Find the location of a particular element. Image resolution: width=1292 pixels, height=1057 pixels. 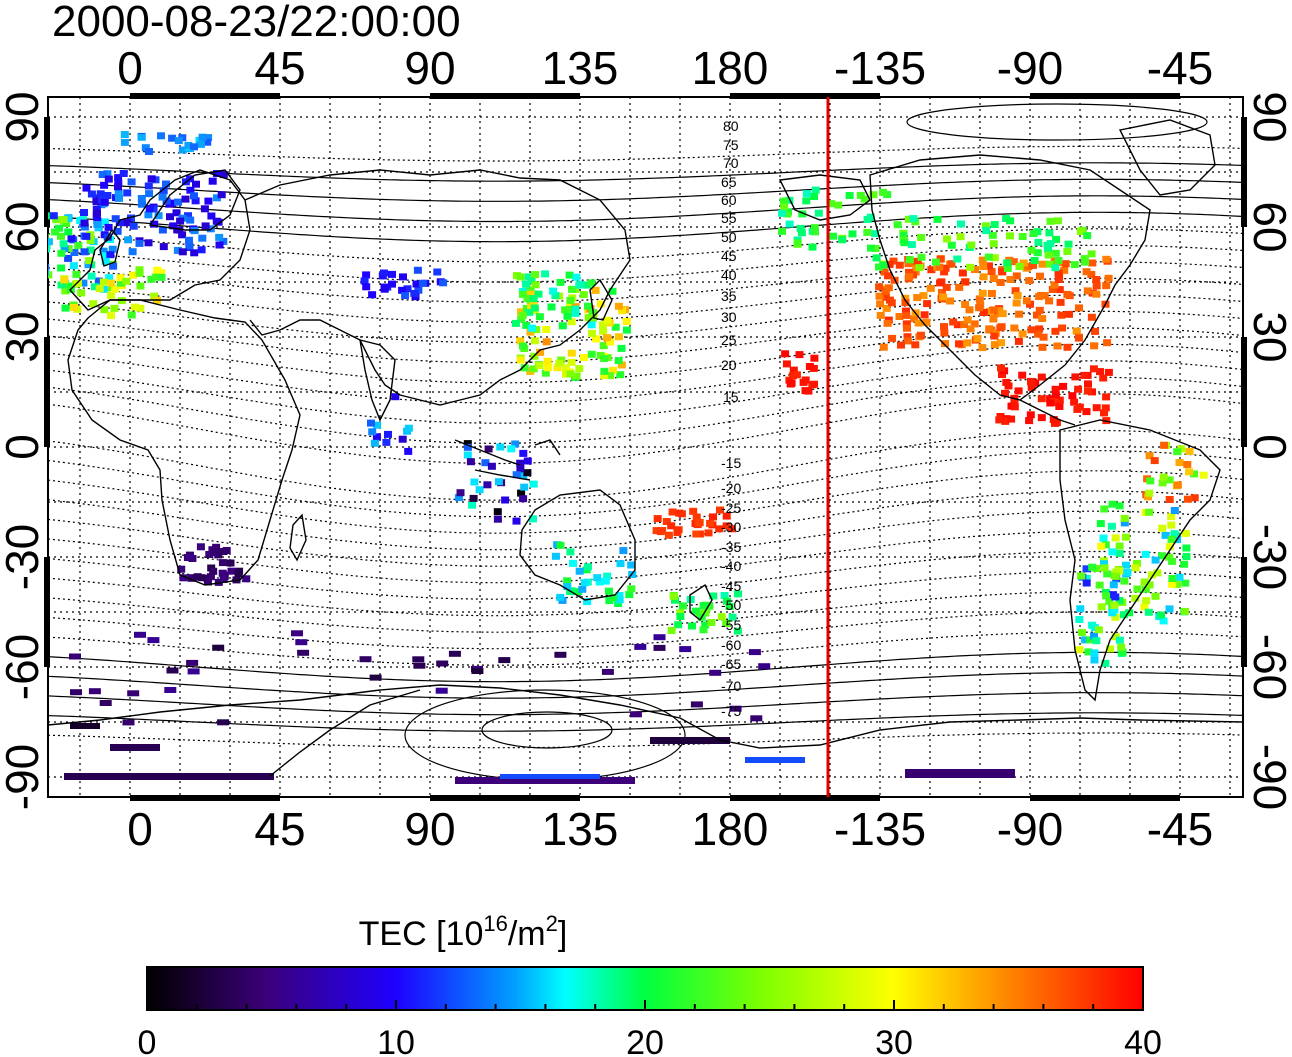

top-lon-label: 0 is located at coordinates (130, 68).